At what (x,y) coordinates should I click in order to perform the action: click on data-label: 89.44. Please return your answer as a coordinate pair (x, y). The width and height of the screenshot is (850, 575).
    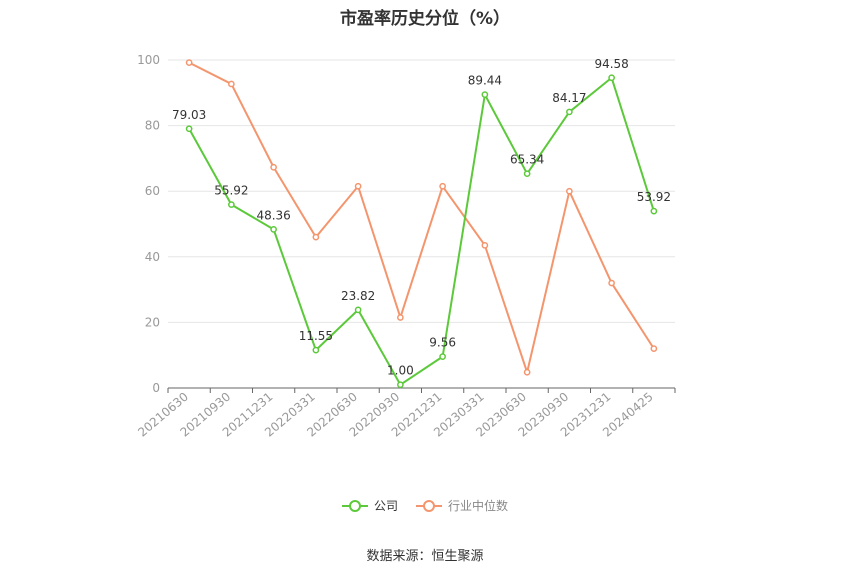
    Looking at the image, I should click on (485, 81).